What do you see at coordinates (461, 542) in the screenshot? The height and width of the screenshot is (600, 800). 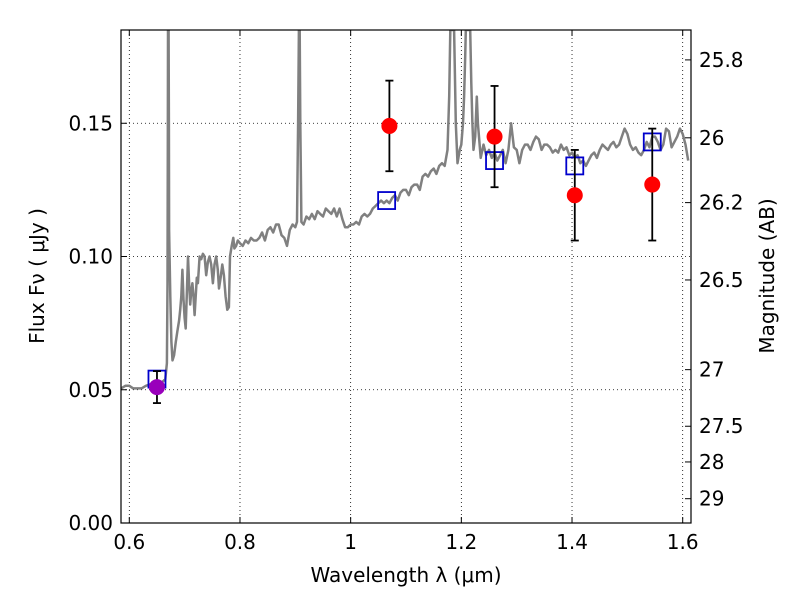 I see `x-tick-label: 1.2` at bounding box center [461, 542].